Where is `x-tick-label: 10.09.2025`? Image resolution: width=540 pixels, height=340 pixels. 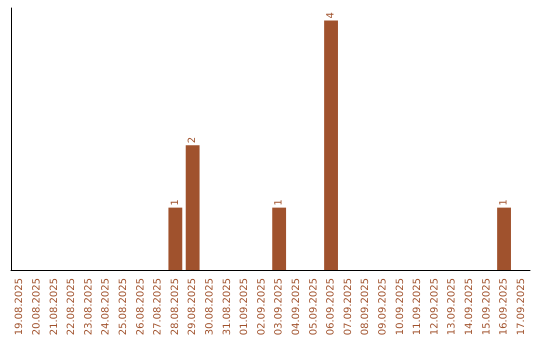 x-tick-label: 10.09.2025 is located at coordinates (400, 307).